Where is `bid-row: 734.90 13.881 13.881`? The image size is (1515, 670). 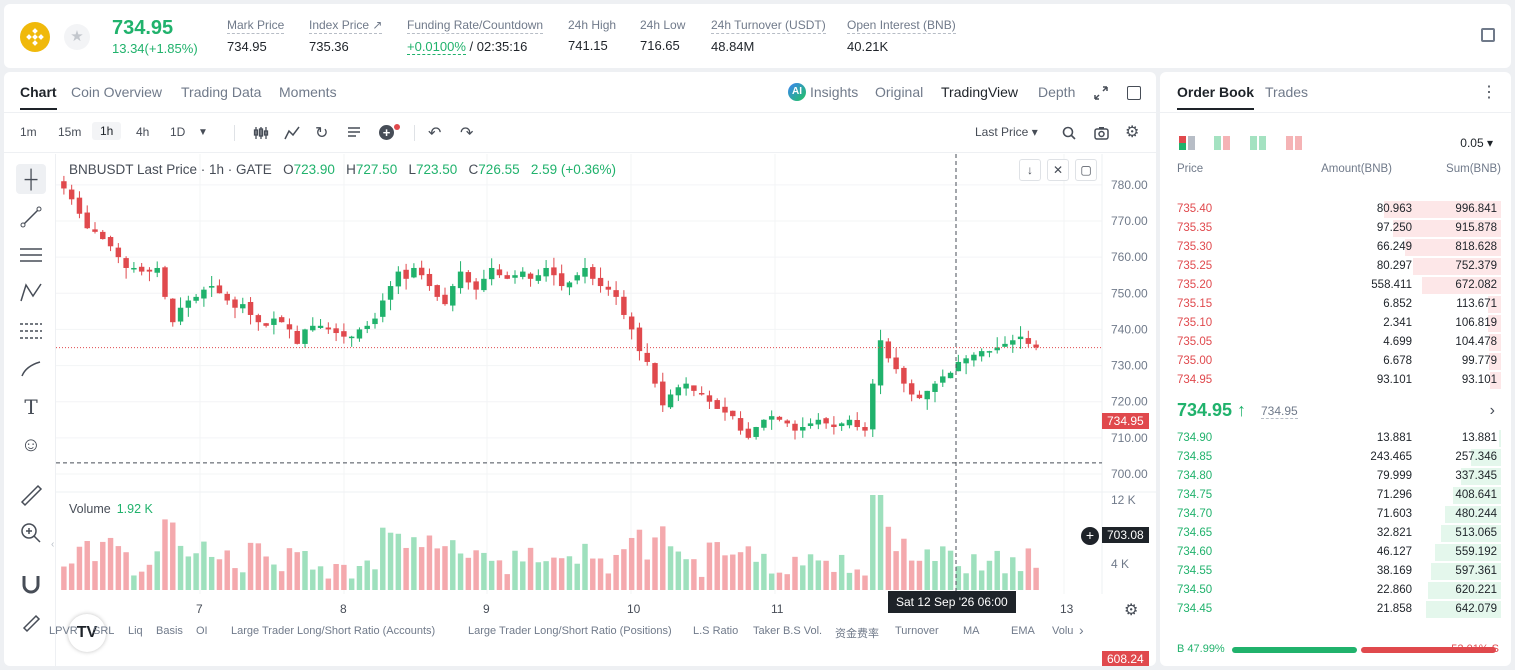 bid-row: 734.90 13.881 13.881 is located at coordinates (1335, 438).